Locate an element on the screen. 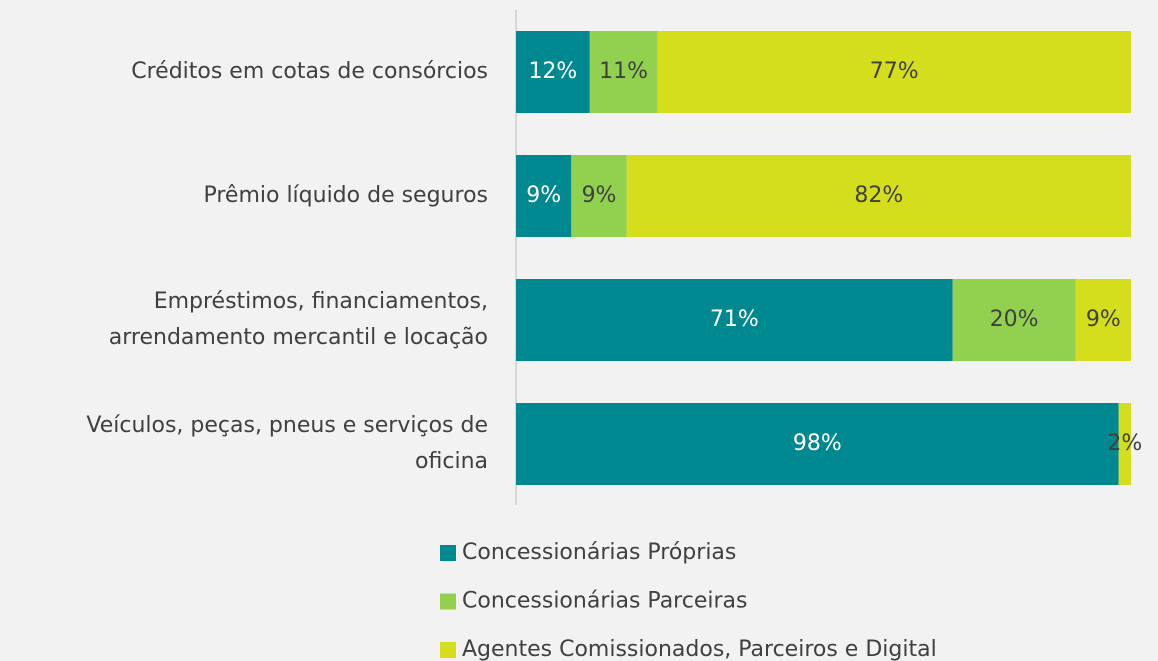 The image size is (1158, 661). y-tick-label: Créditos em cotas de consórcios is located at coordinates (309, 71).